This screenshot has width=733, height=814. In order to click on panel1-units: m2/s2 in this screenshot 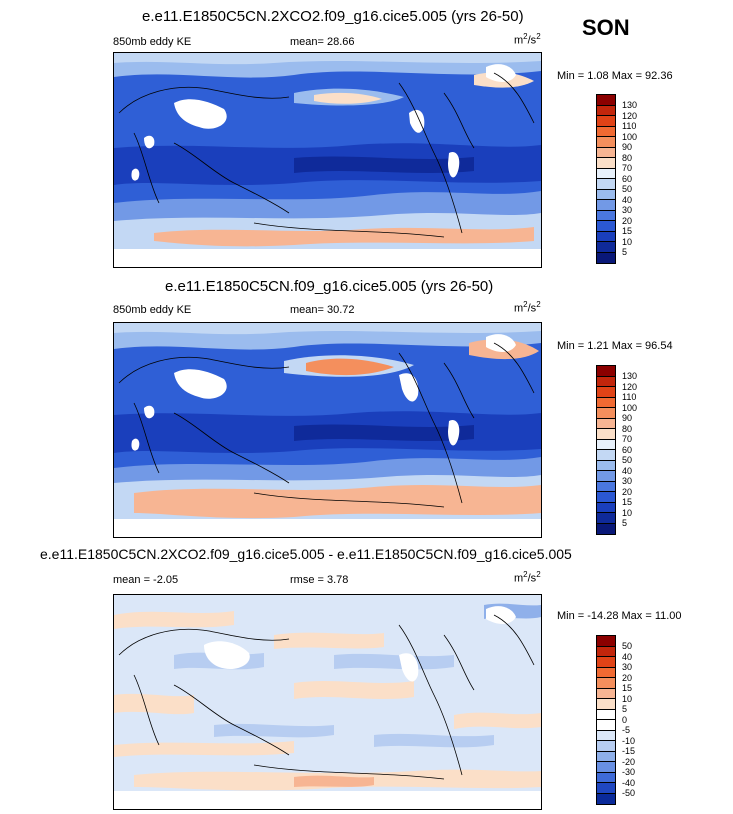, I will do `click(527, 39)`.